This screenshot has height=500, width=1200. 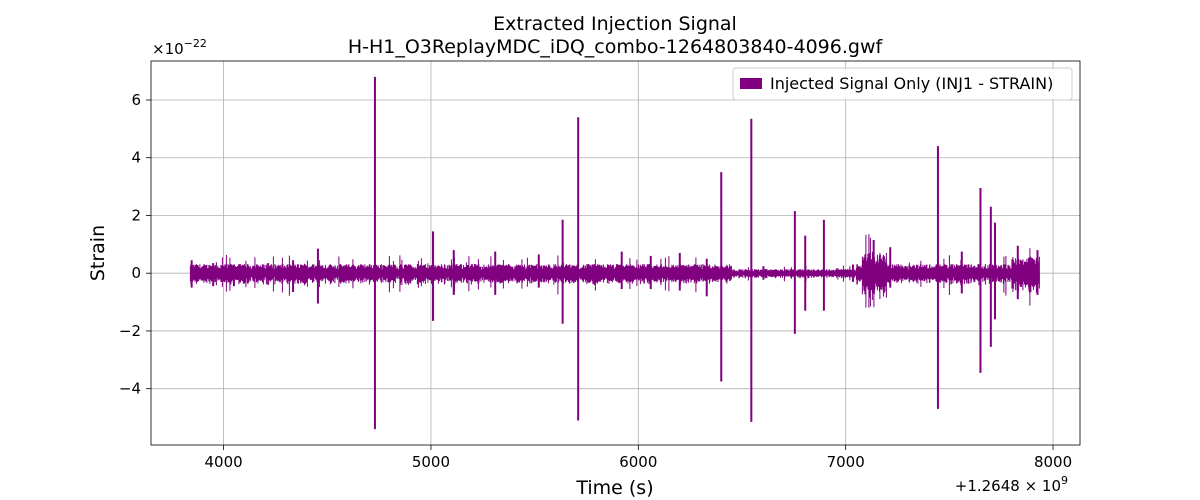 What do you see at coordinates (195, 43) in the screenshot?
I see `y-multiplier-exponent: −22` at bounding box center [195, 43].